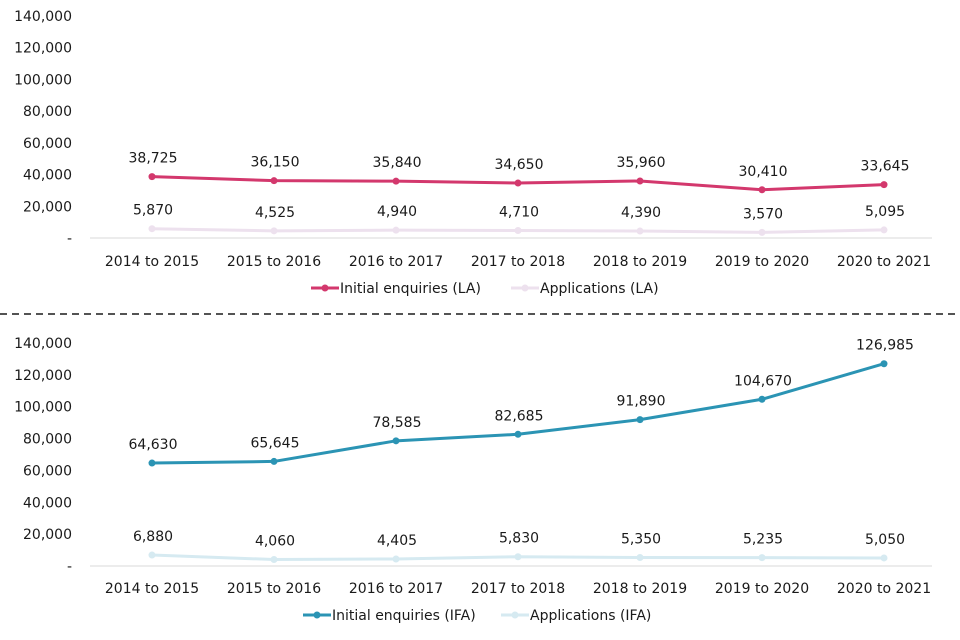 The image size is (960, 640). Describe the element at coordinates (410, 289) in the screenshot. I see `legend-label: Initial enquiries (LA)` at that location.